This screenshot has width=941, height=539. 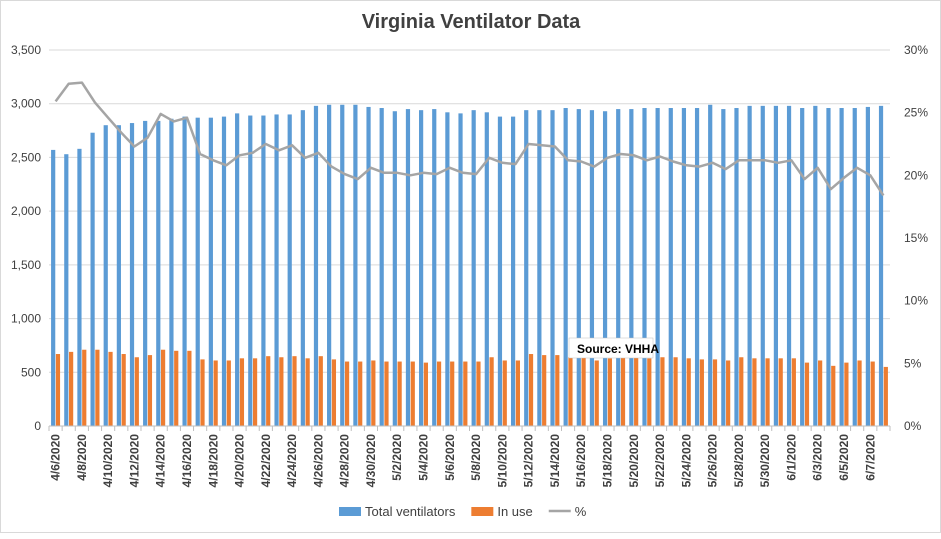 What do you see at coordinates (26, 265) in the screenshot?
I see `y-left-tick-label: 1,500` at bounding box center [26, 265].